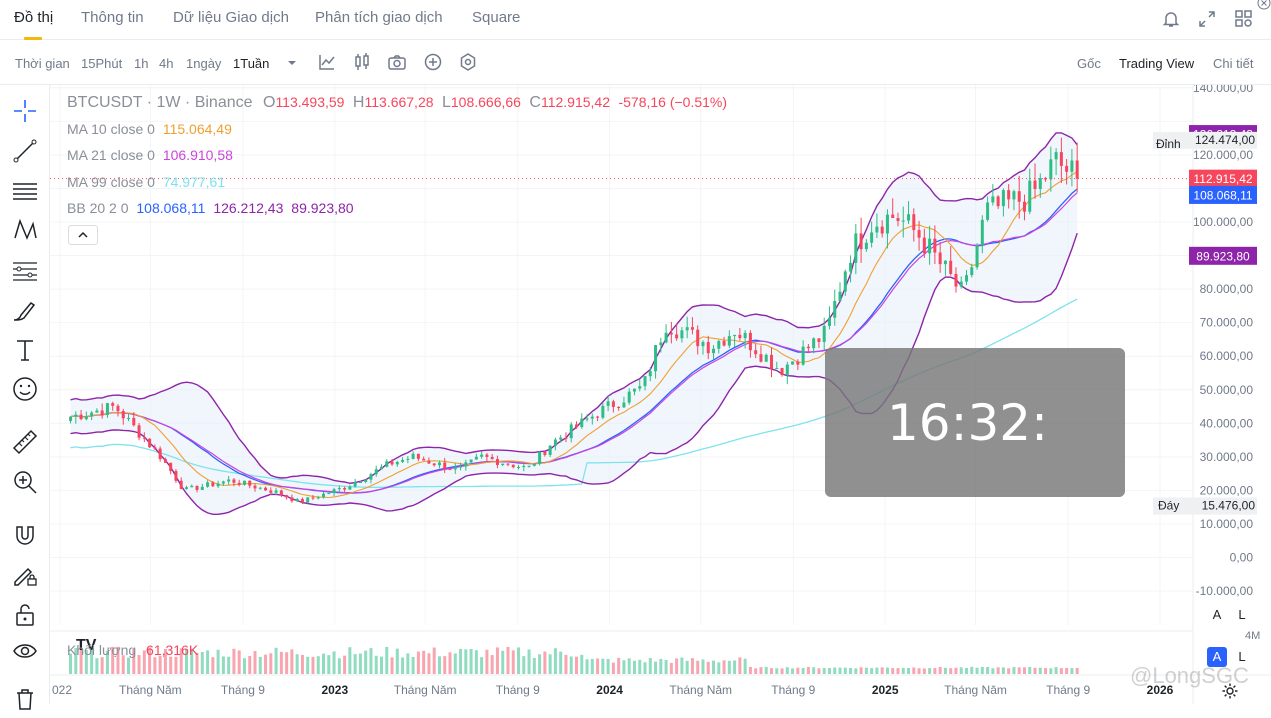  I want to click on timeframe-1d: 1ngày, so click(204, 63).